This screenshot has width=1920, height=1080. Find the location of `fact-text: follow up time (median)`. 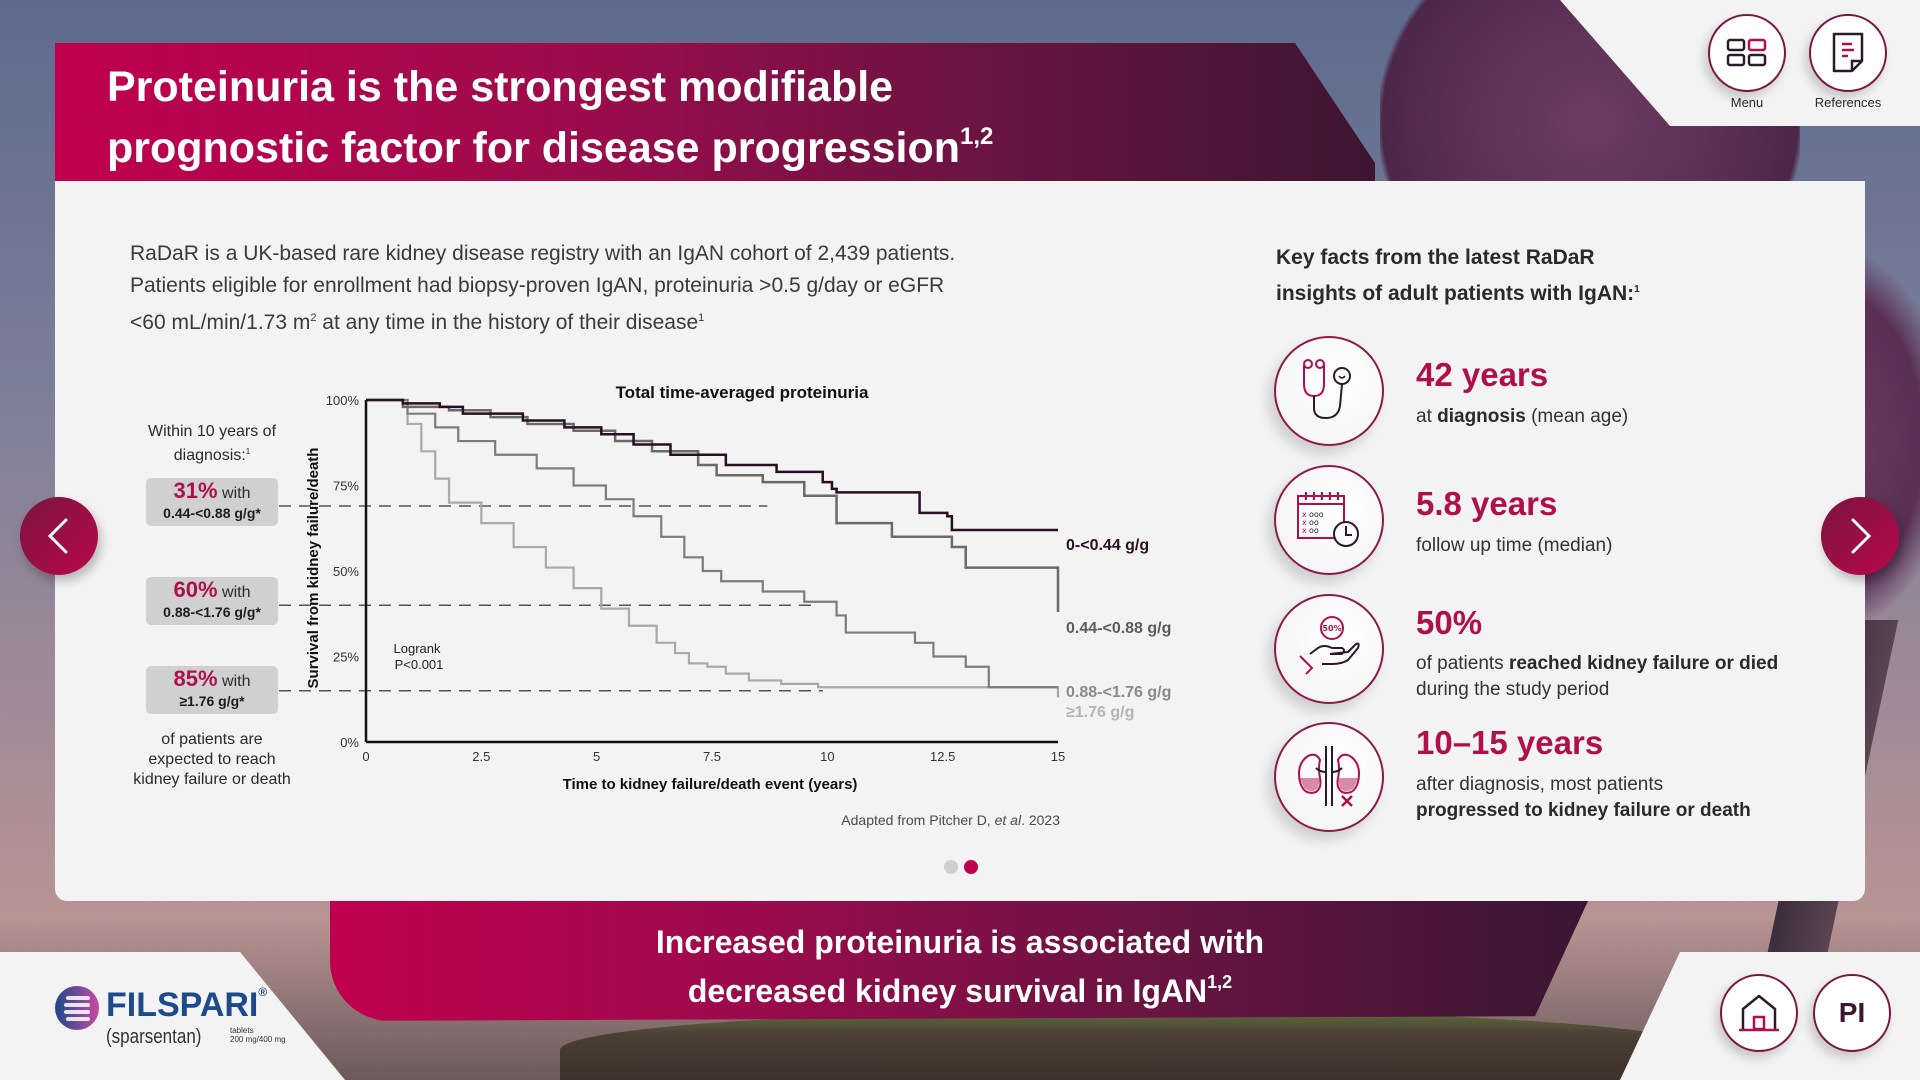

fact-text: follow up time (median) is located at coordinates (1514, 545).